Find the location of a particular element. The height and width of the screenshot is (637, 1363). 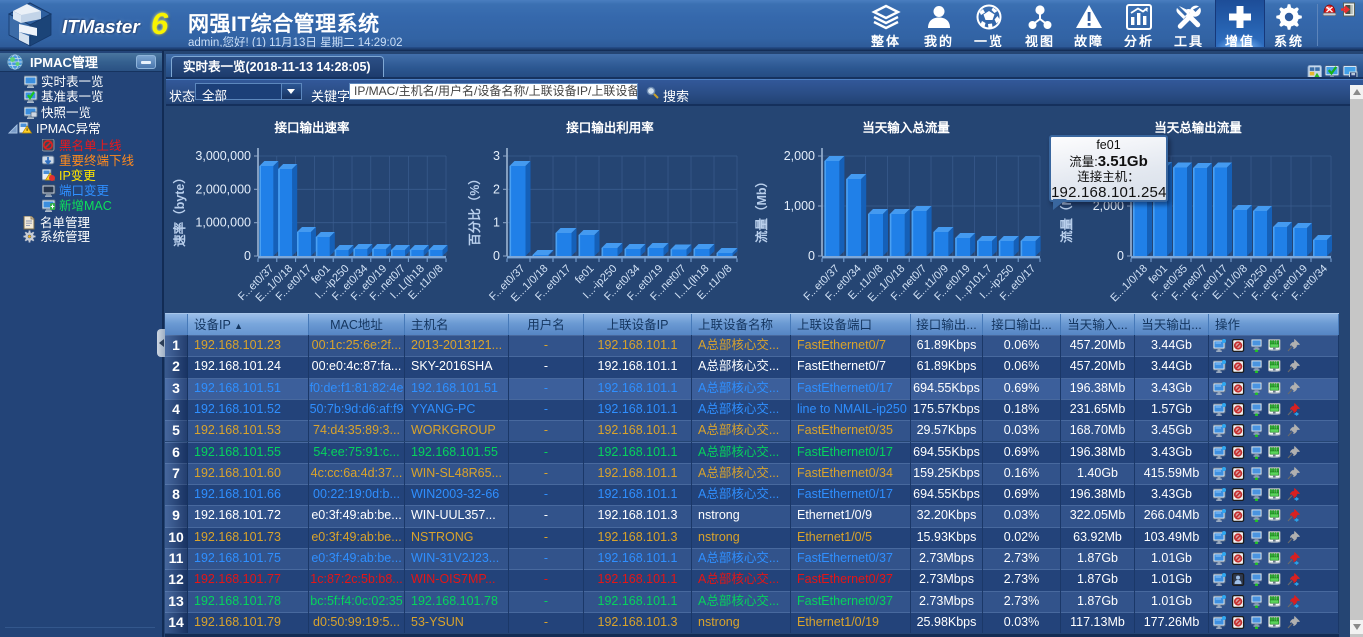

svg-text: E...1/0/18 is located at coordinates (1129, 284).